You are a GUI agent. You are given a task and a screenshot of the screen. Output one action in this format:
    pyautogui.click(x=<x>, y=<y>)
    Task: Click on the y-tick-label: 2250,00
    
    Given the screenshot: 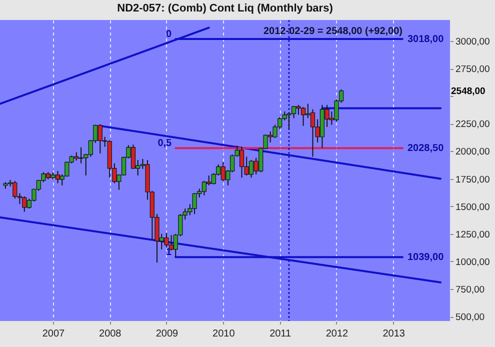 What is the action you would take?
    pyautogui.click(x=473, y=124)
    